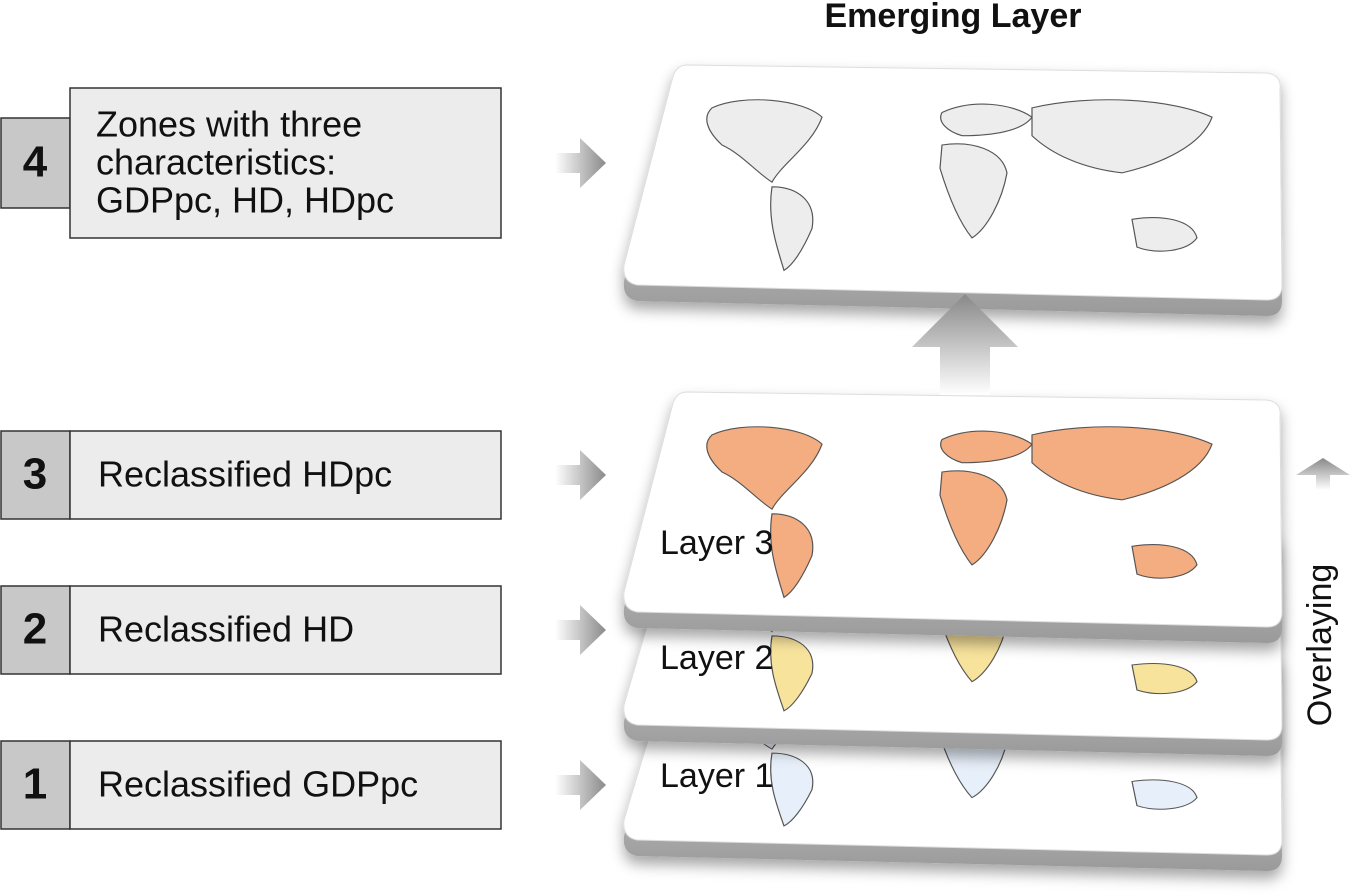 The image size is (1351, 895). I want to click on layer-label: Layer 1, so click(716, 776).